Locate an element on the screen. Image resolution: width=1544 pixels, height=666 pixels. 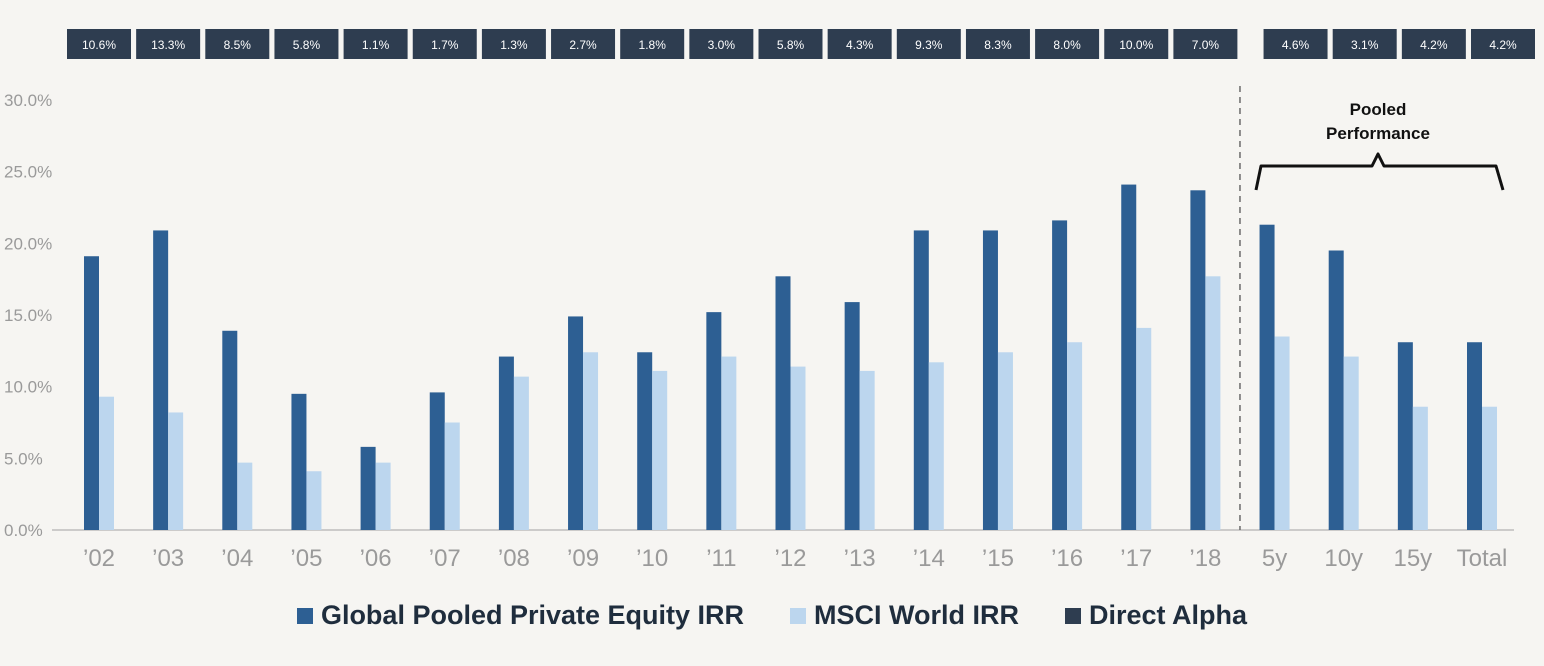
alpha-label-1: 13.3% is located at coordinates (168, 45).